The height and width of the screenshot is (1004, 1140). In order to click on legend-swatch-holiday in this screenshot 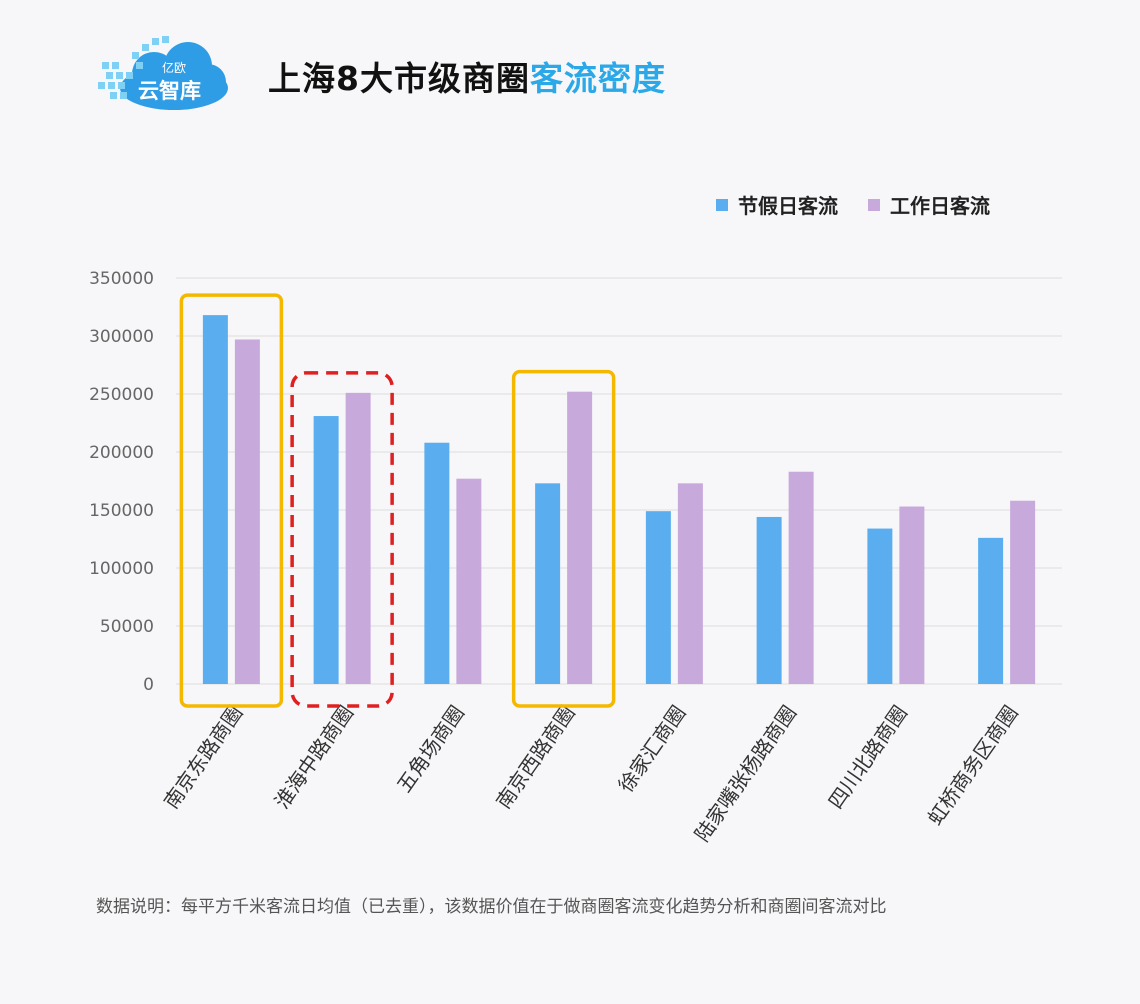, I will do `click(722, 204)`.